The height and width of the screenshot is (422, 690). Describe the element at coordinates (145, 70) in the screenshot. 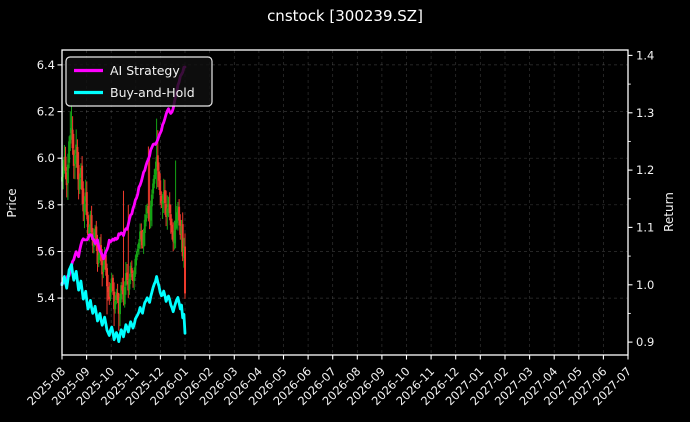

I see `legend-label-ai-strategy: AI Strategy` at that location.